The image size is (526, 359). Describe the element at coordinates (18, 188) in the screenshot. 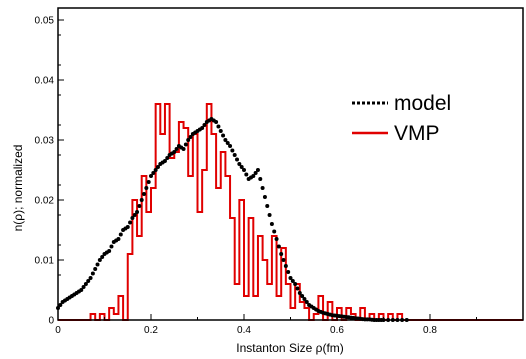

I see `y-axis-label: n(ρ); normalized` at that location.